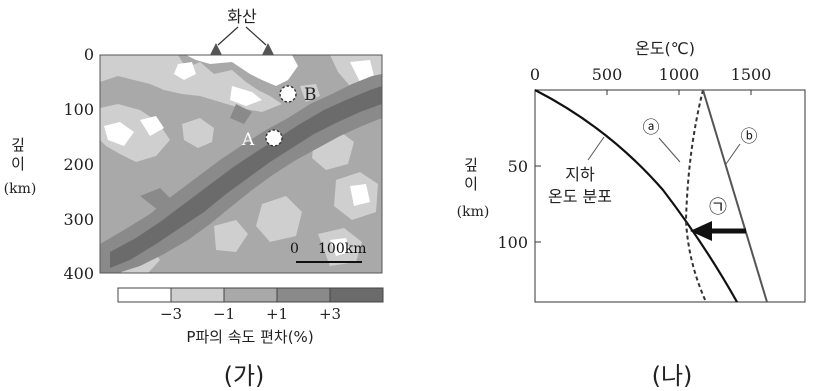  Describe the element at coordinates (244, 376) in the screenshot. I see `panel-a-caption: (가)` at that location.